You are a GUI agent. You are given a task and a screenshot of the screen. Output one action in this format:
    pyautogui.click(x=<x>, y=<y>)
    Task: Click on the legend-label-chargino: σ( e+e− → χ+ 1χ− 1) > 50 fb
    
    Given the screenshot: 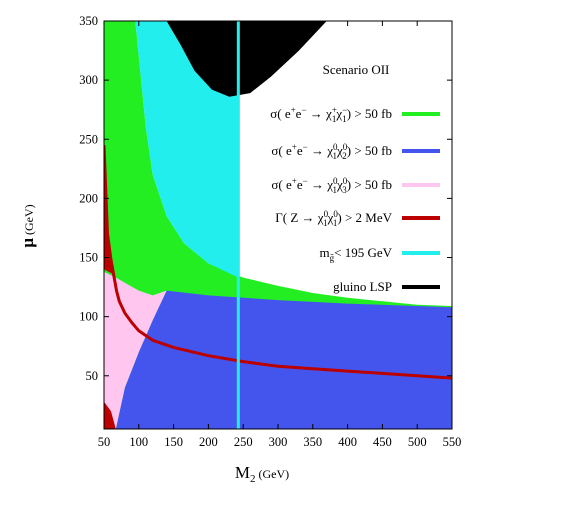 What is the action you would take?
    pyautogui.click(x=331, y=114)
    